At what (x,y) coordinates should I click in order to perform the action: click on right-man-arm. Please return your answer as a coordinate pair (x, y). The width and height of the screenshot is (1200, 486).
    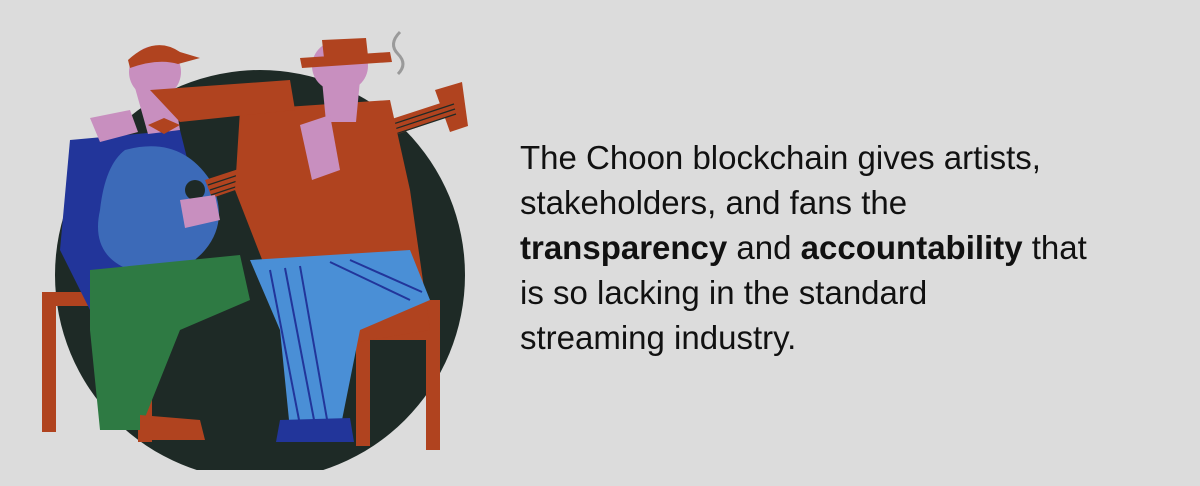
    Looking at the image, I should click on (222, 101).